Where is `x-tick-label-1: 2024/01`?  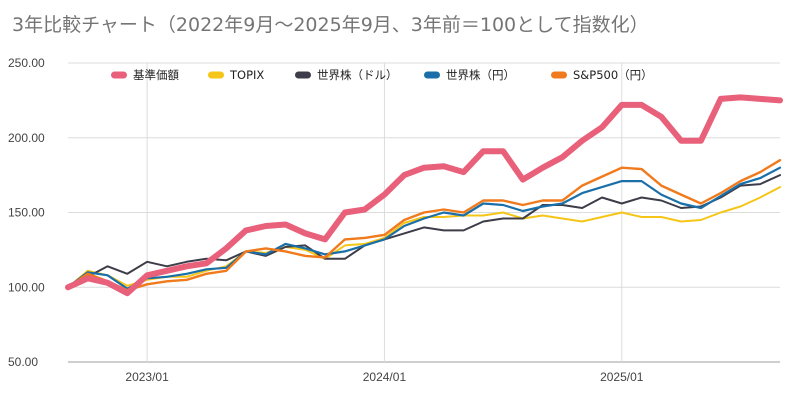 x-tick-label-1: 2024/01 is located at coordinates (385, 377).